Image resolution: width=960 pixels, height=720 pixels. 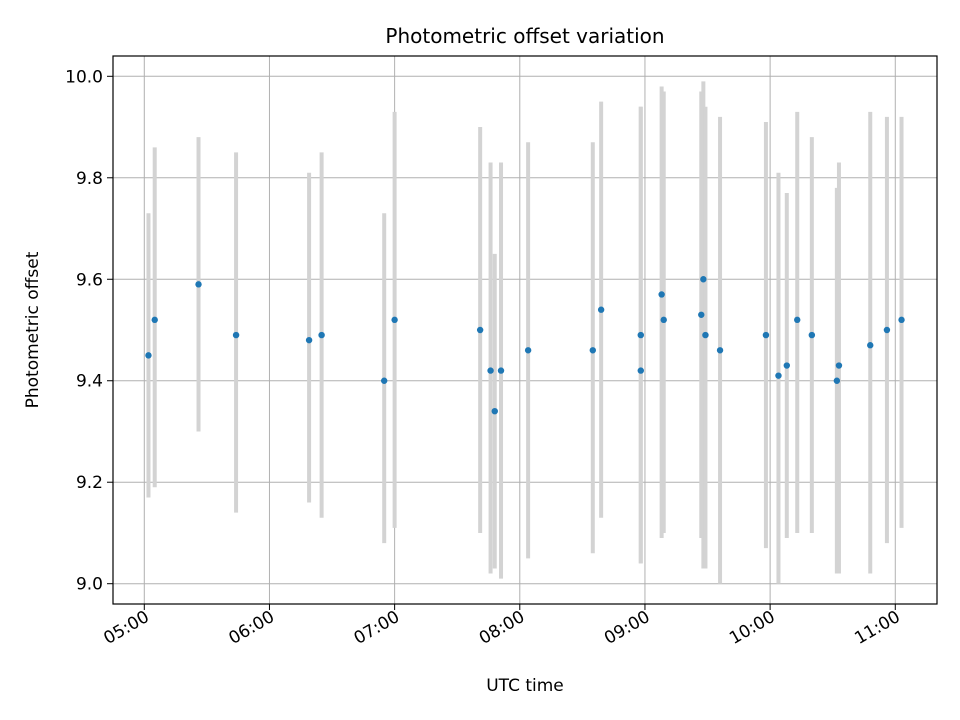 I want to click on y-tick-label: 9.8, so click(x=89, y=179).